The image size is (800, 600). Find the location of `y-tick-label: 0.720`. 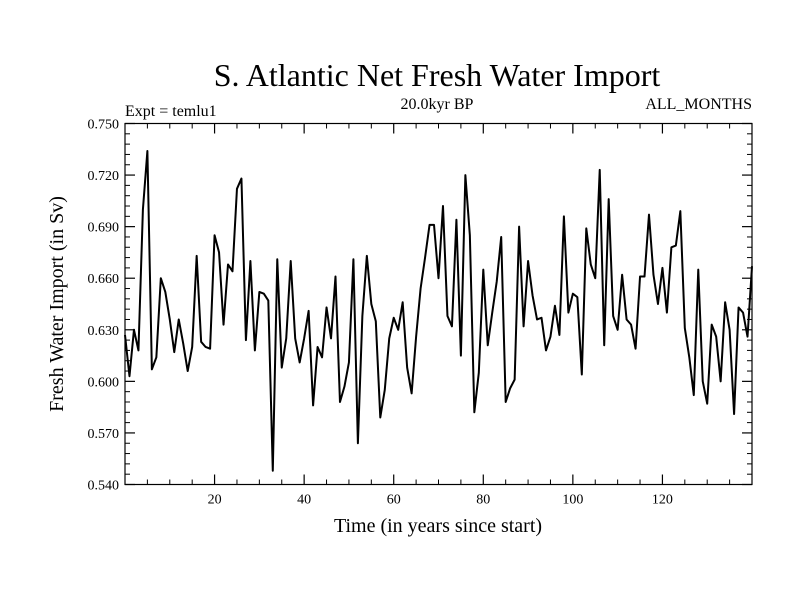

y-tick-label: 0.720 is located at coordinates (104, 176).